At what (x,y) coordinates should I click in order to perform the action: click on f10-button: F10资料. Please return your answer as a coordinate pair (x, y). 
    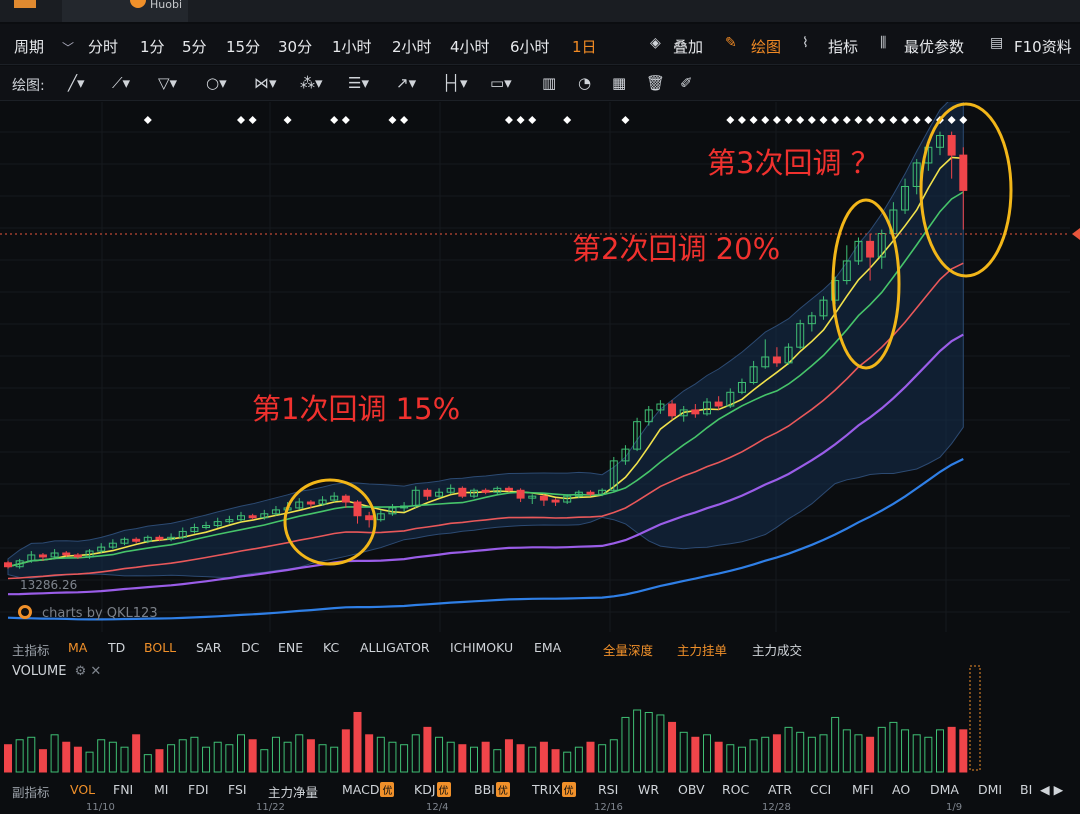
    Looking at the image, I should click on (1043, 47).